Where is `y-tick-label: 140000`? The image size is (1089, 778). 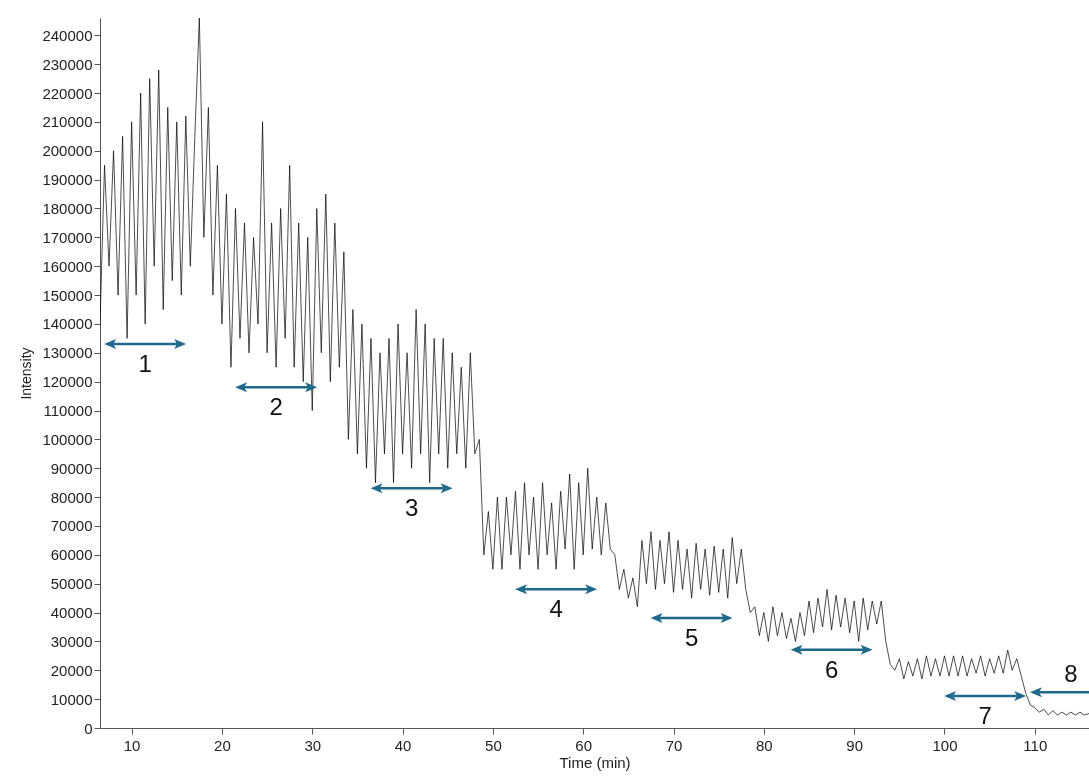 y-tick-label: 140000 is located at coordinates (67, 324).